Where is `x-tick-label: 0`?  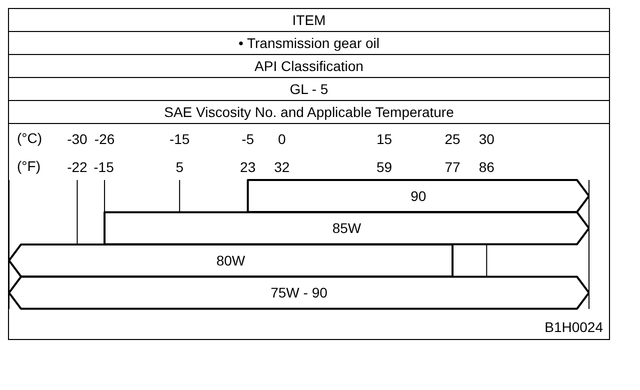
x-tick-label: 0 is located at coordinates (282, 139).